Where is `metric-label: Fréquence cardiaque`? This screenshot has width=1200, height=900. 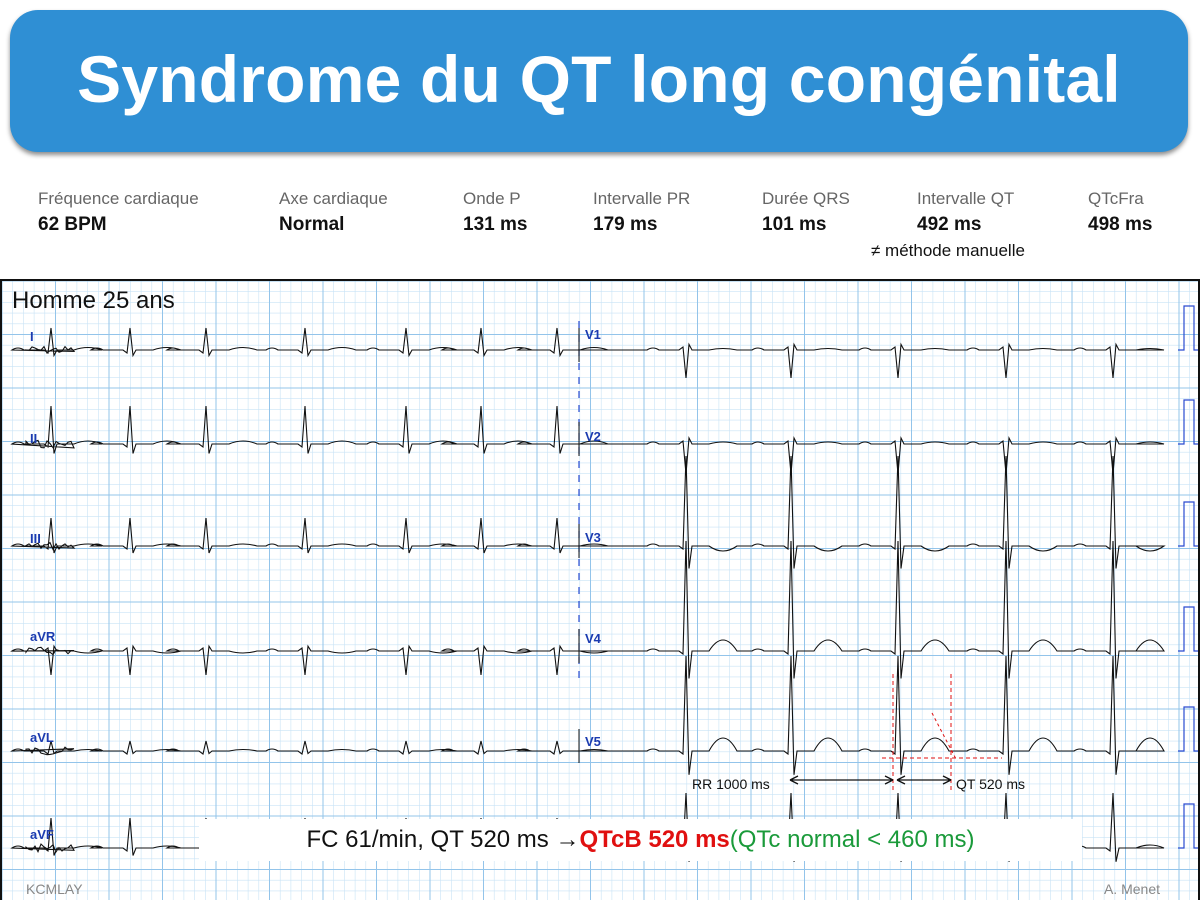
metric-label: Fréquence cardiaque is located at coordinates (118, 198).